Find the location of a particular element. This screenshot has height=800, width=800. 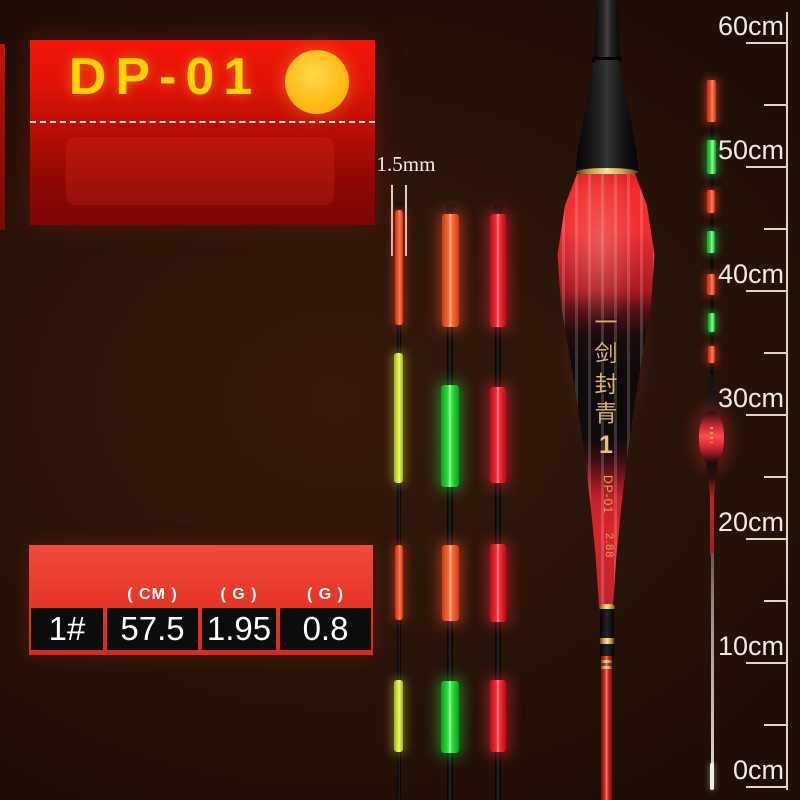

tip2-stem is located at coordinates (450, 505).